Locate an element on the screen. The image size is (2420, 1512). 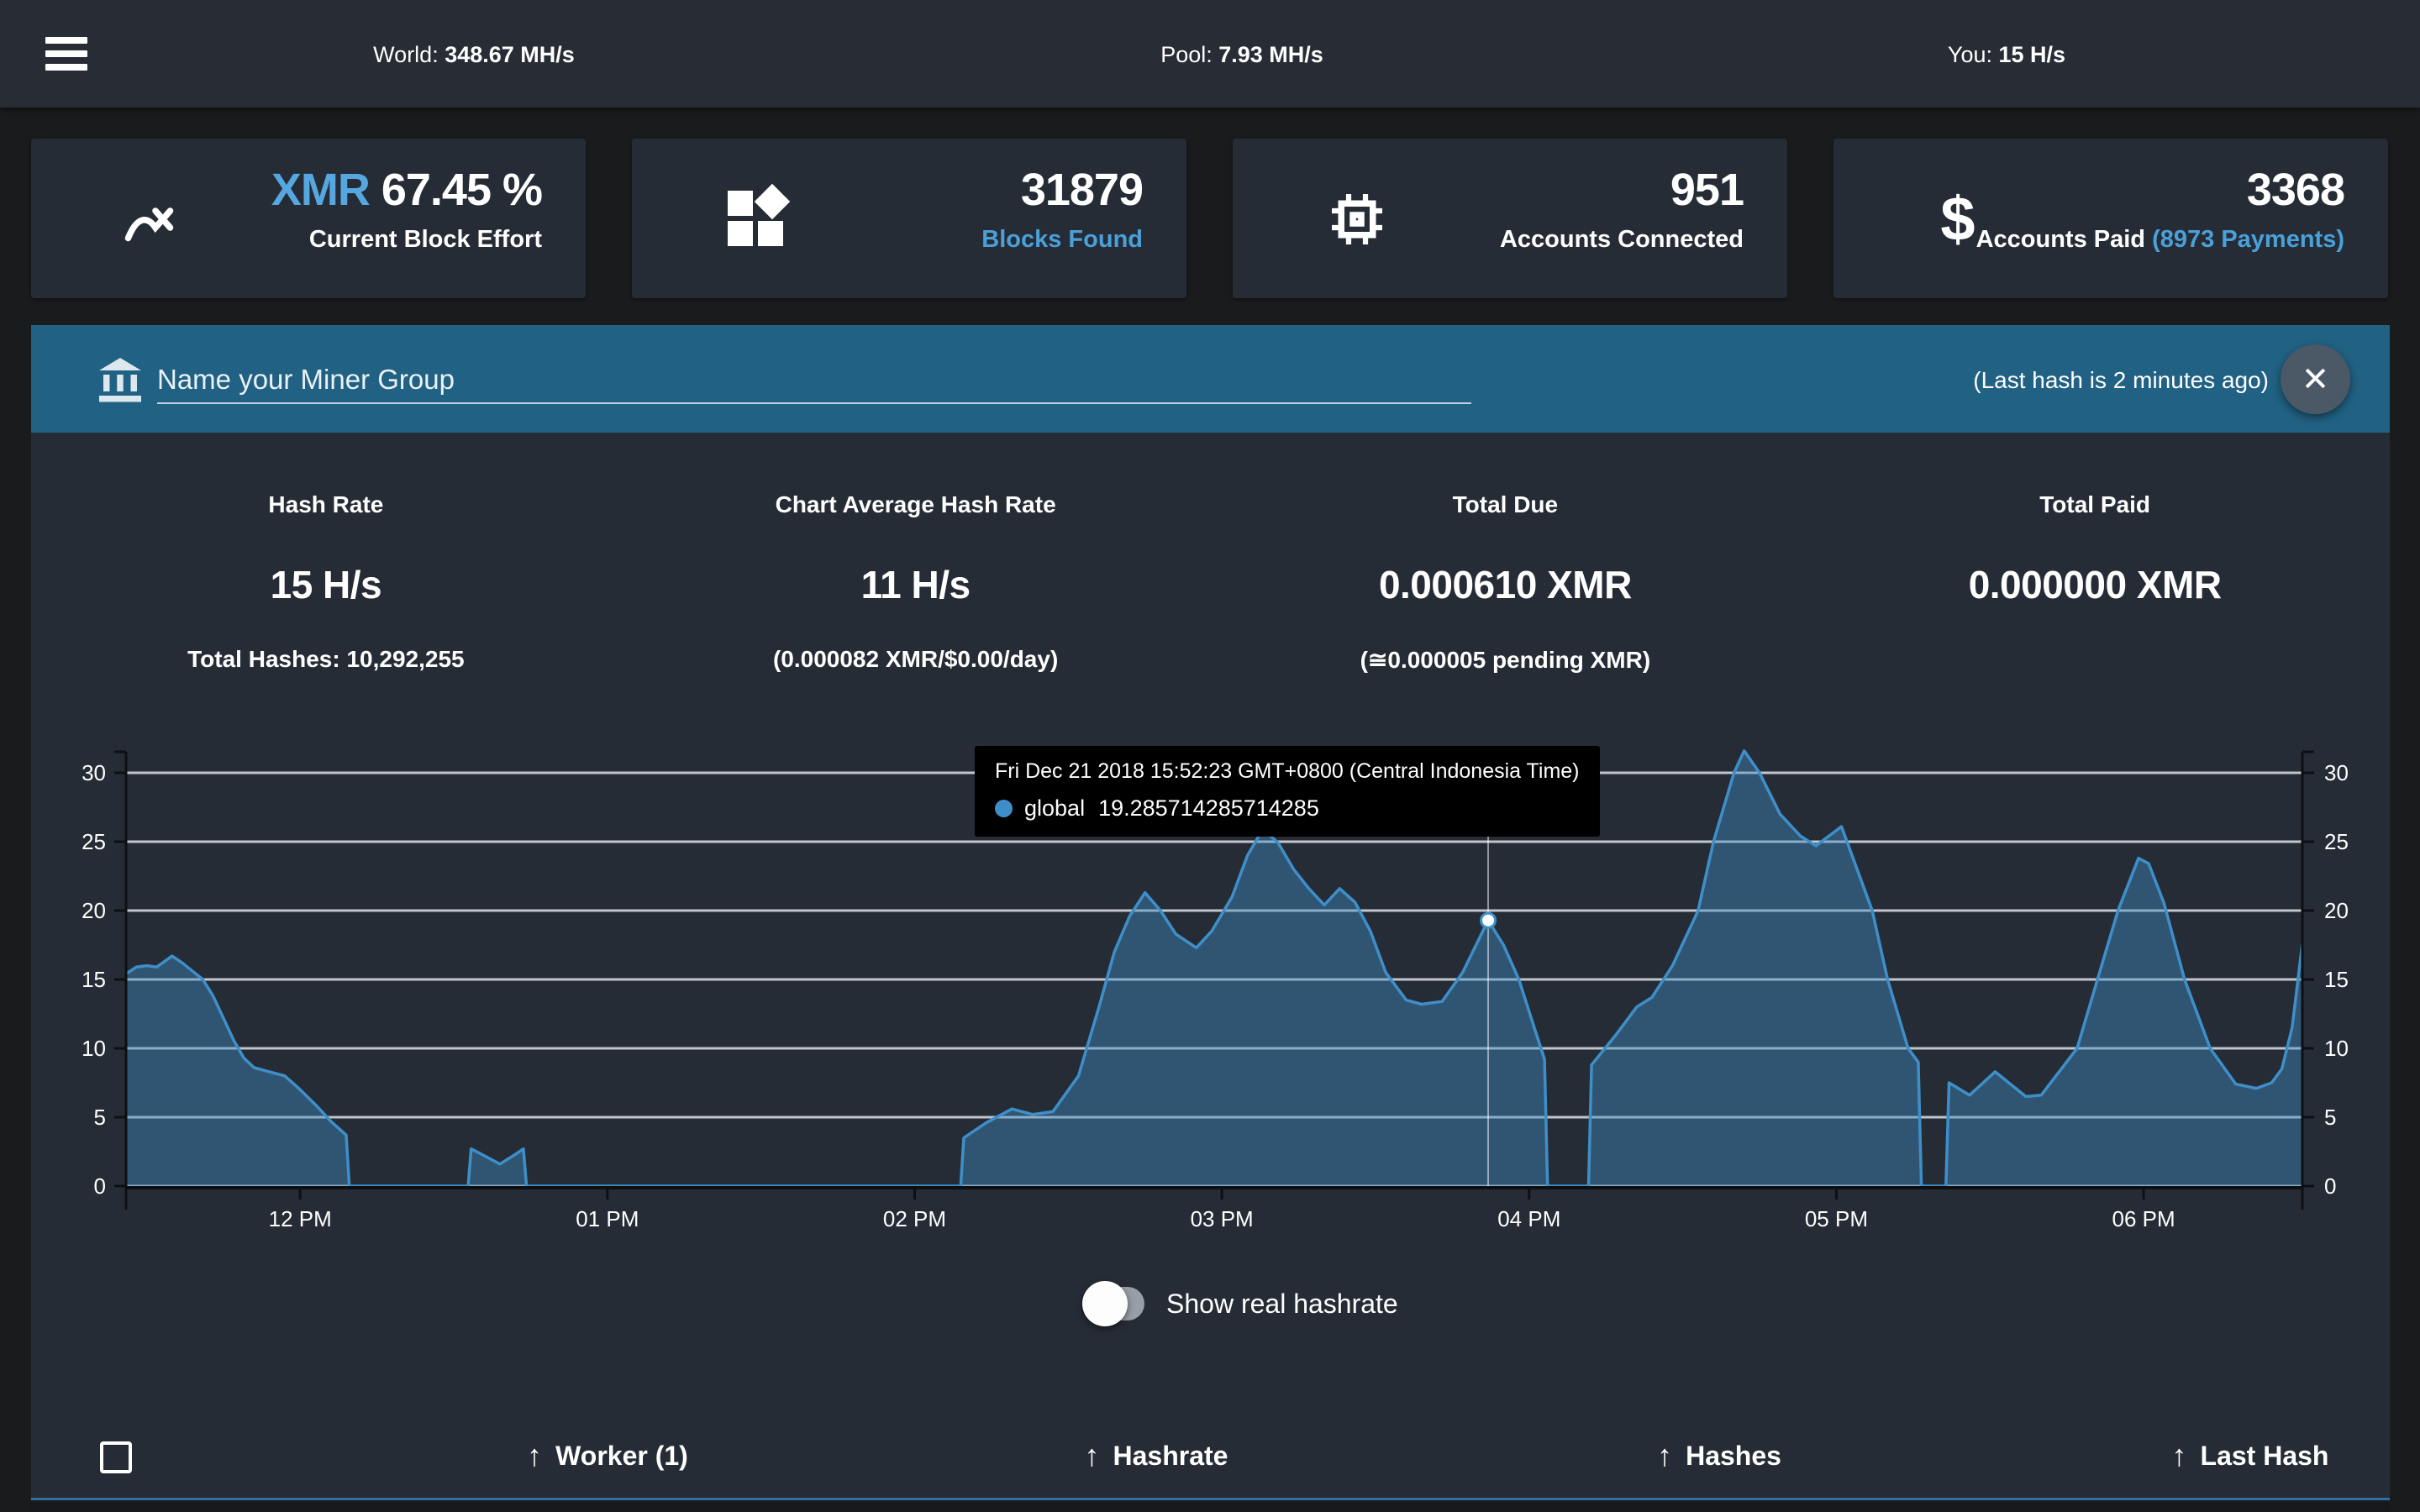
column-header-last-hash: ↑ Last Hash is located at coordinates (2250, 1455).